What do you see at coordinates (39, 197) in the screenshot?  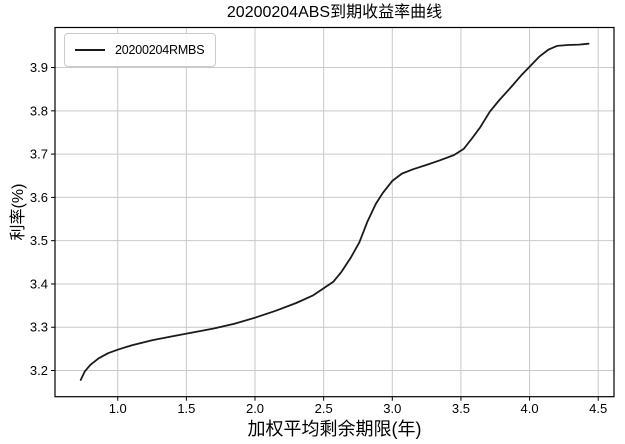 I see `y-tick-label: 3.6` at bounding box center [39, 197].